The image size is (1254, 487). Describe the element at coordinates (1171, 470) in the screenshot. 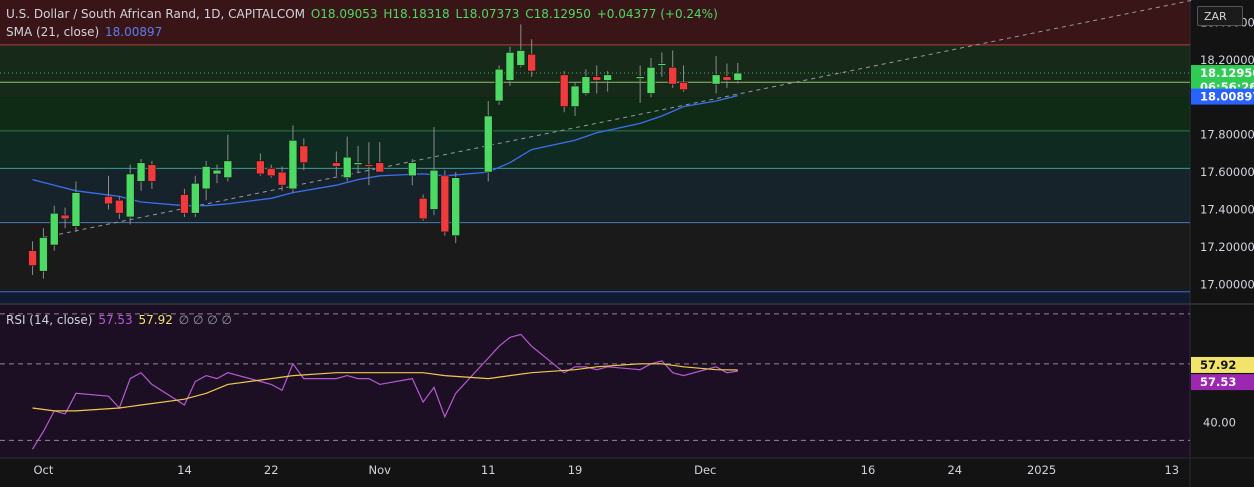

I see `time-tick-label: 13` at that location.